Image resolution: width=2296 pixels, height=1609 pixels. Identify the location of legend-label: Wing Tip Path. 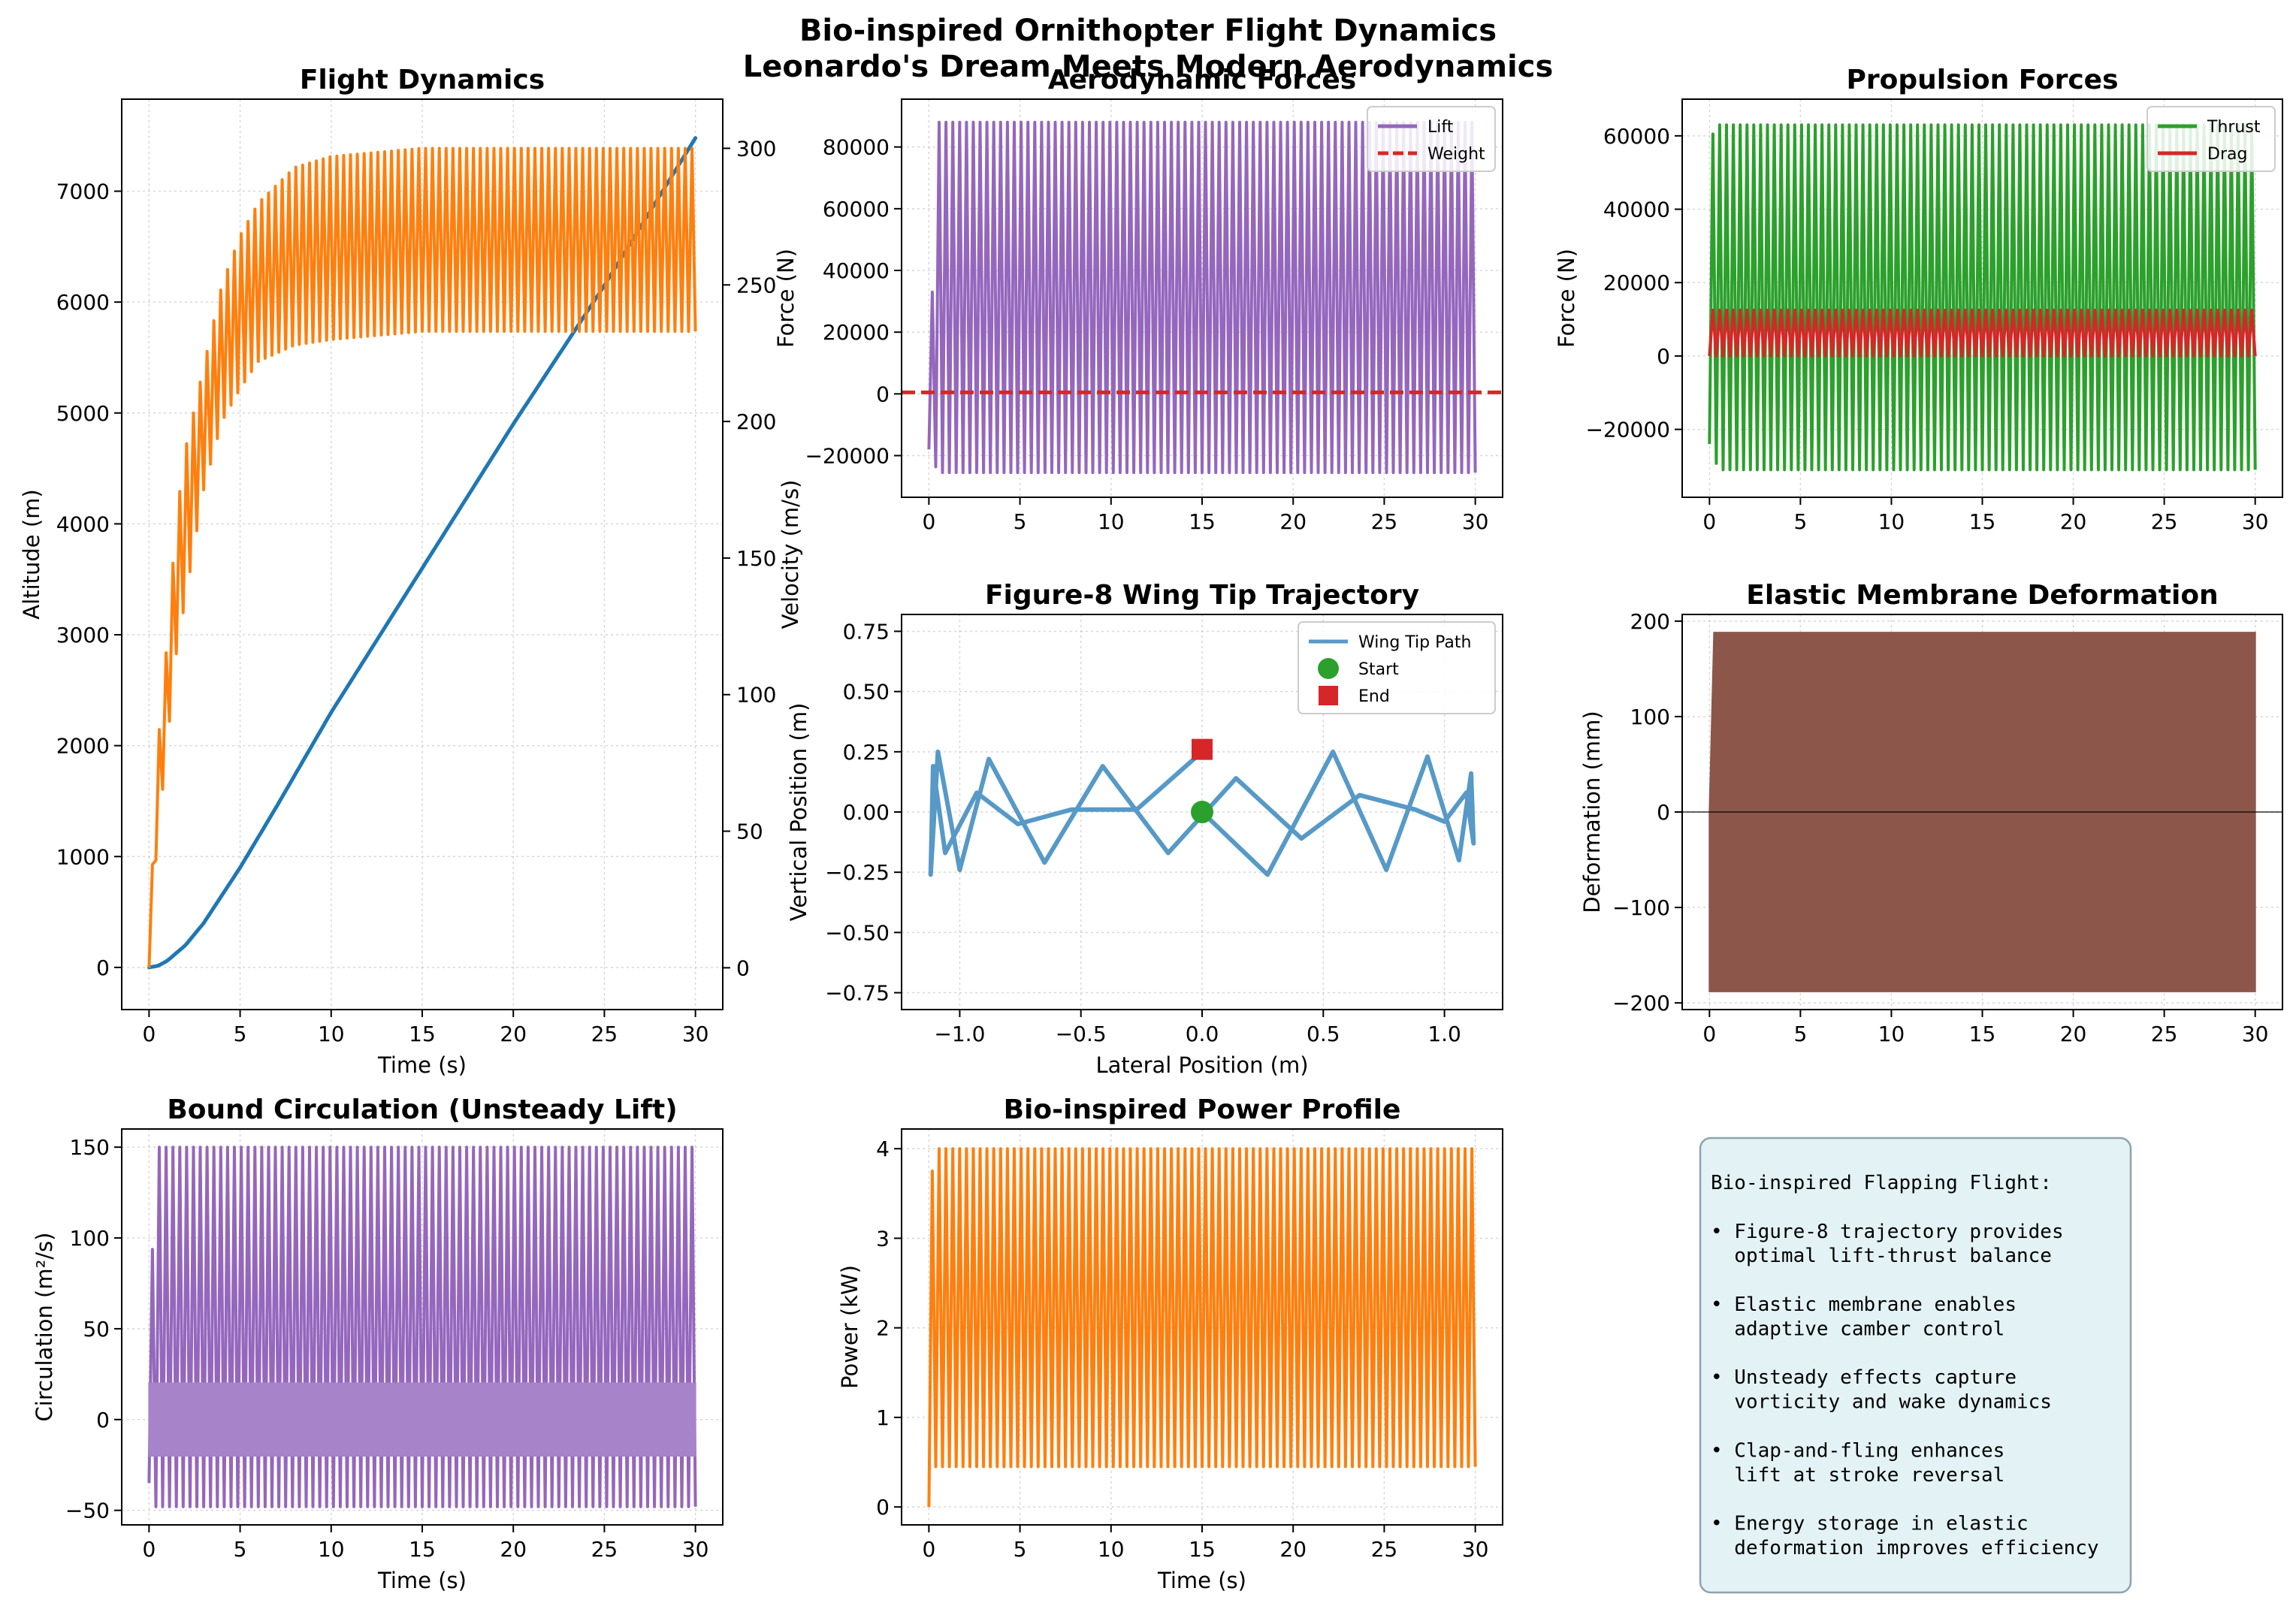
(1414, 642).